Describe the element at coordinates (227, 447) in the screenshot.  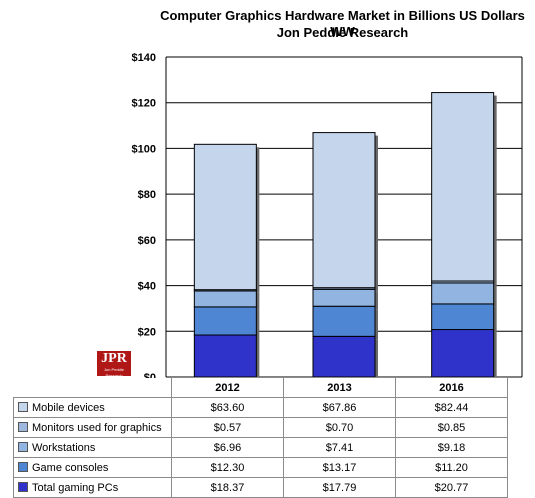
I see `data-label: $6.96` at that location.